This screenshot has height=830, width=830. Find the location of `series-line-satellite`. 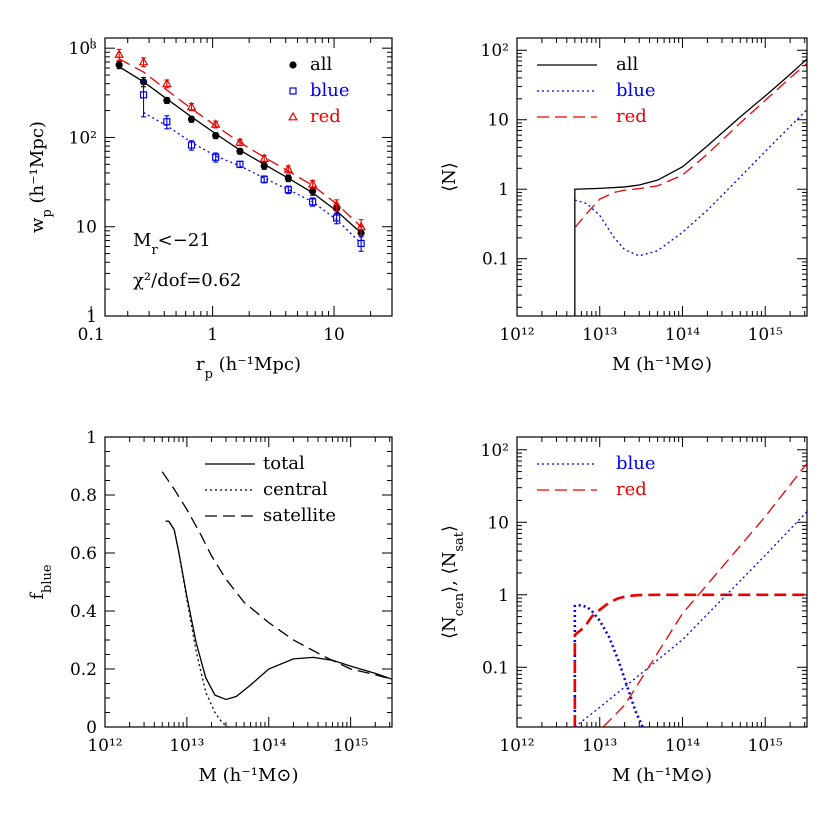

series-line-satellite is located at coordinates (276, 575).